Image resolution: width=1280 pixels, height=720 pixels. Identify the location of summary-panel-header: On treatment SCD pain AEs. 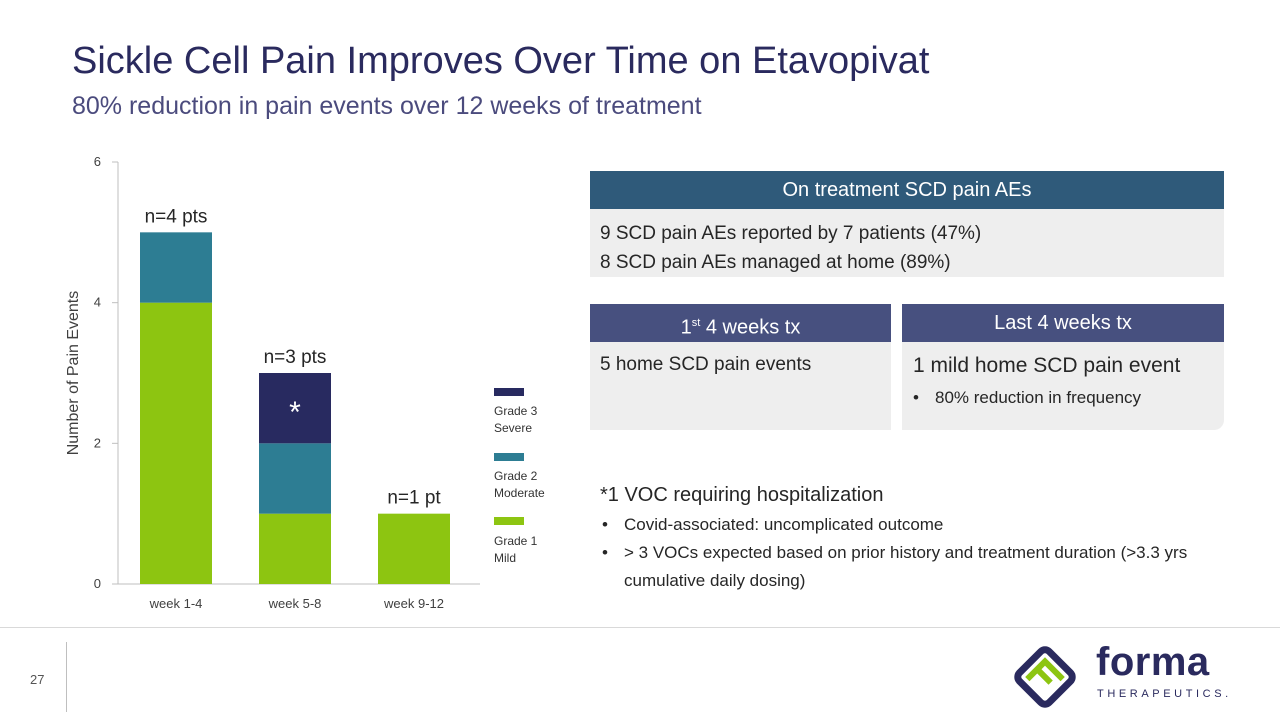
(907, 190).